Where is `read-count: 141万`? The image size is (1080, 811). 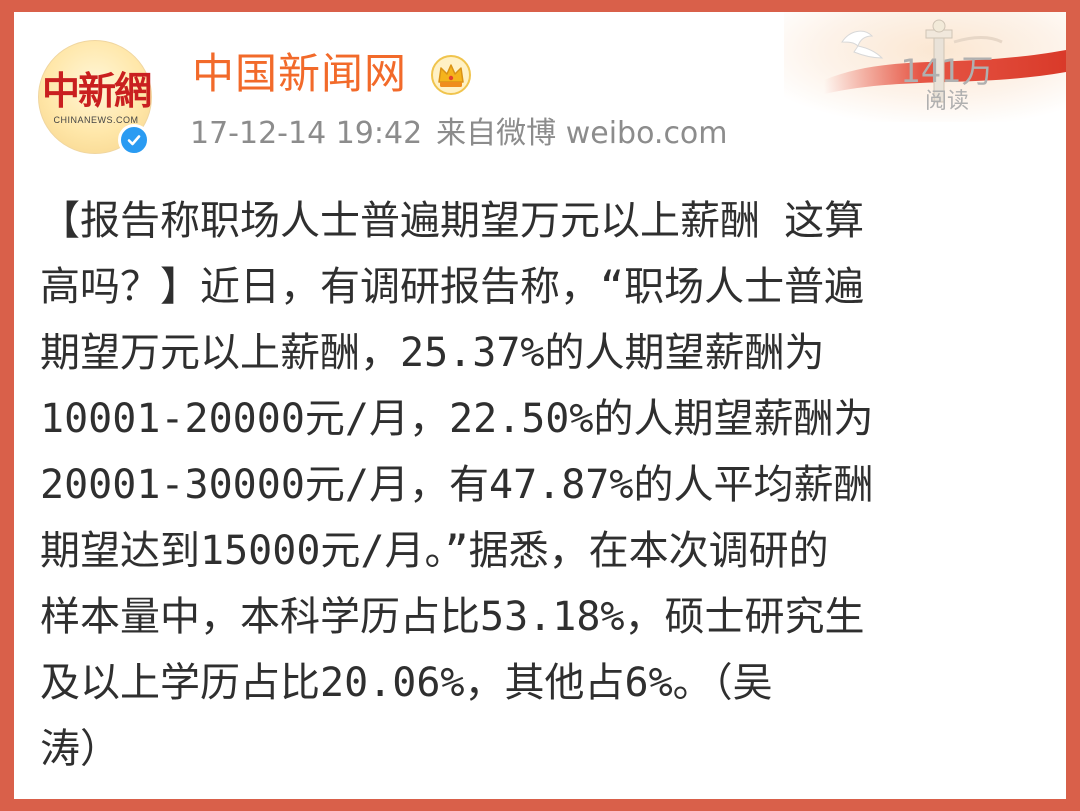
read-count: 141万 is located at coordinates (947, 71).